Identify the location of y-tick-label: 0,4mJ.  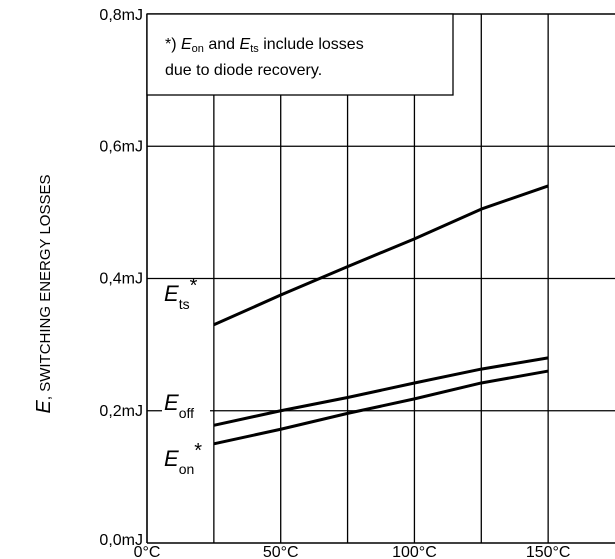
(121, 279).